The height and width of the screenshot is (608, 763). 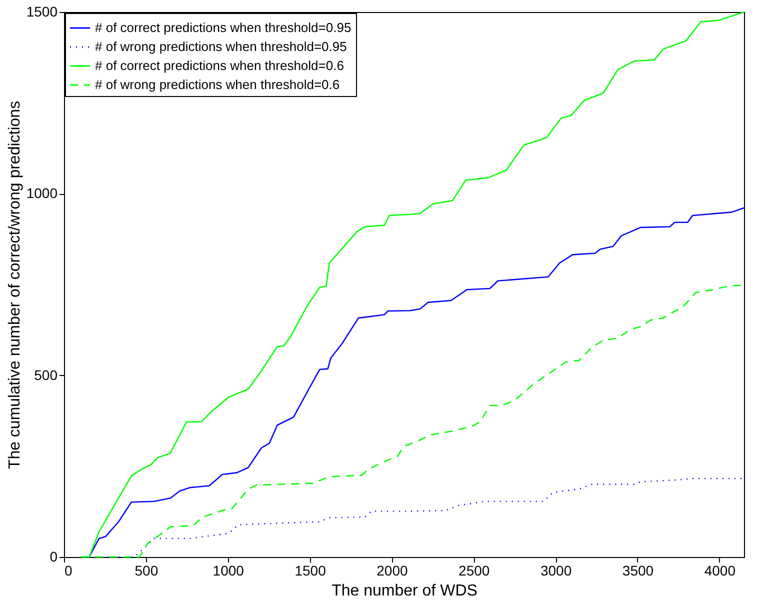 I want to click on y-tick-label: 500, so click(x=46, y=374).